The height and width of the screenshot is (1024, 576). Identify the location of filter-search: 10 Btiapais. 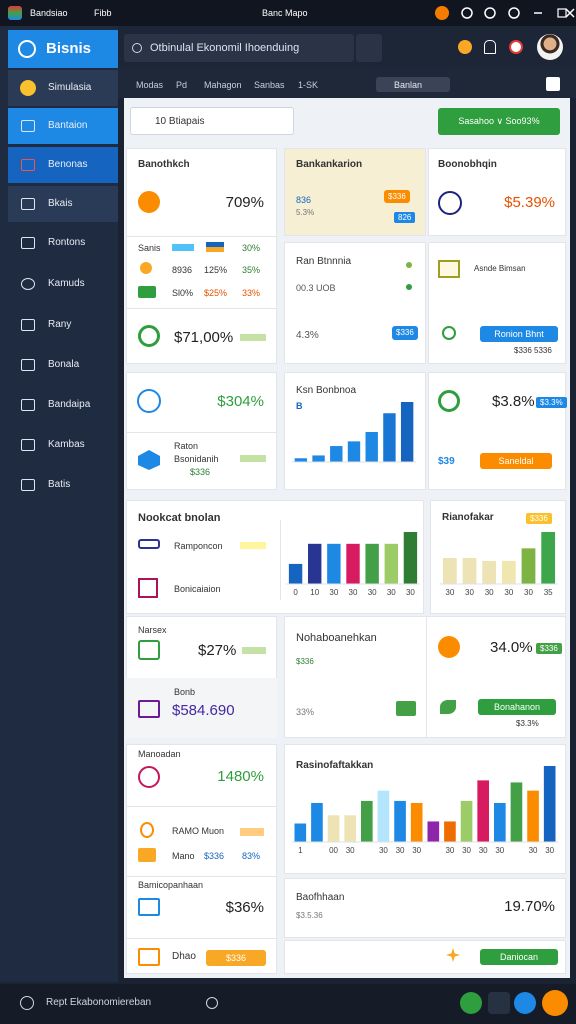
(212, 121).